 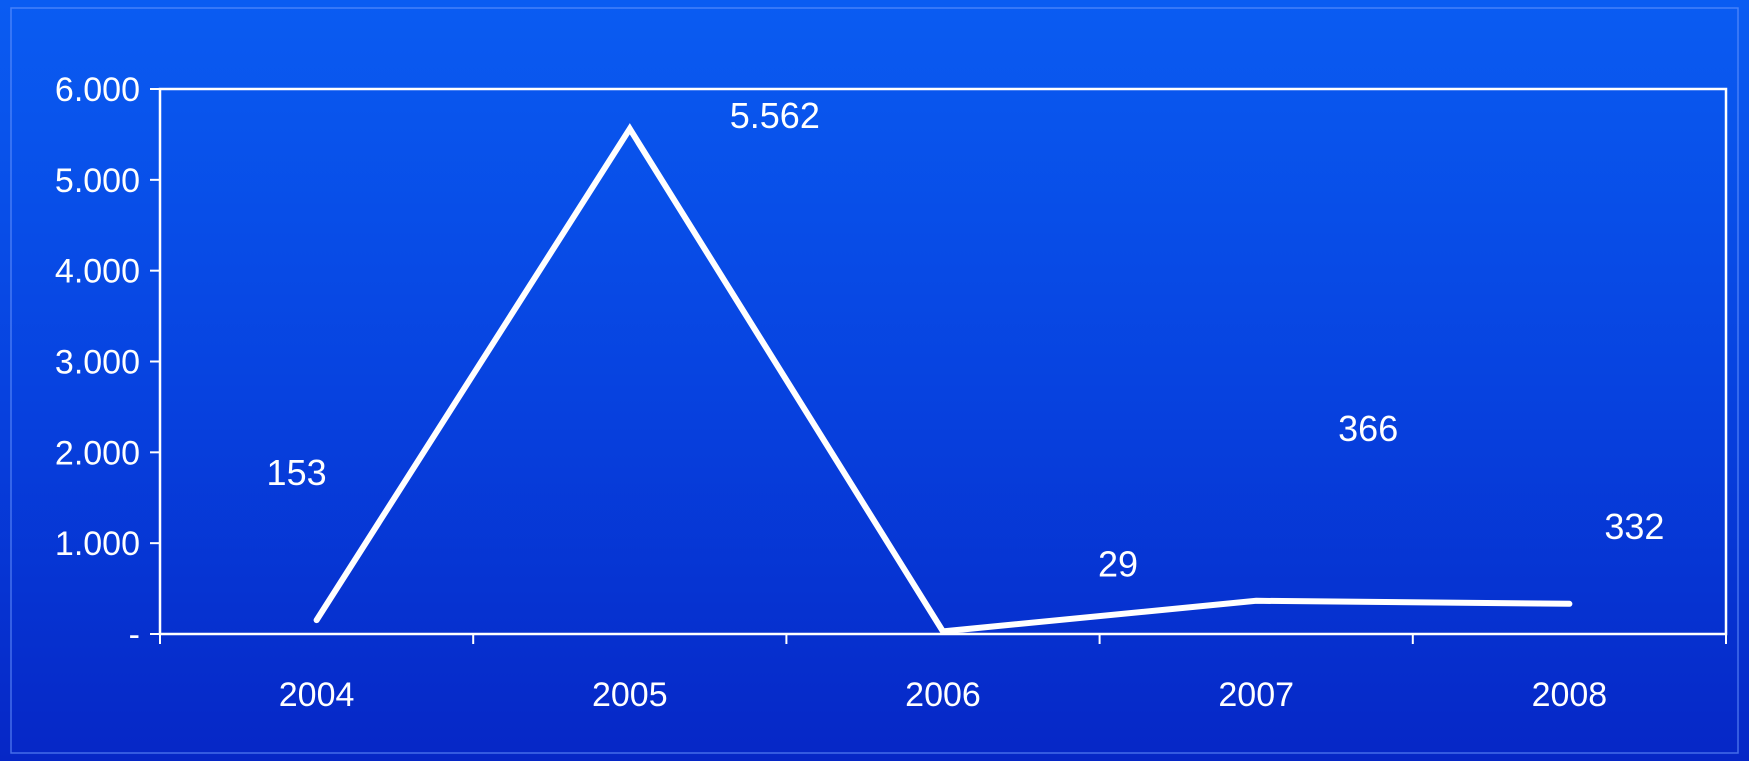 What do you see at coordinates (943, 674) in the screenshot?
I see `x-axis: 2004 2005 2006 2007 2008` at bounding box center [943, 674].